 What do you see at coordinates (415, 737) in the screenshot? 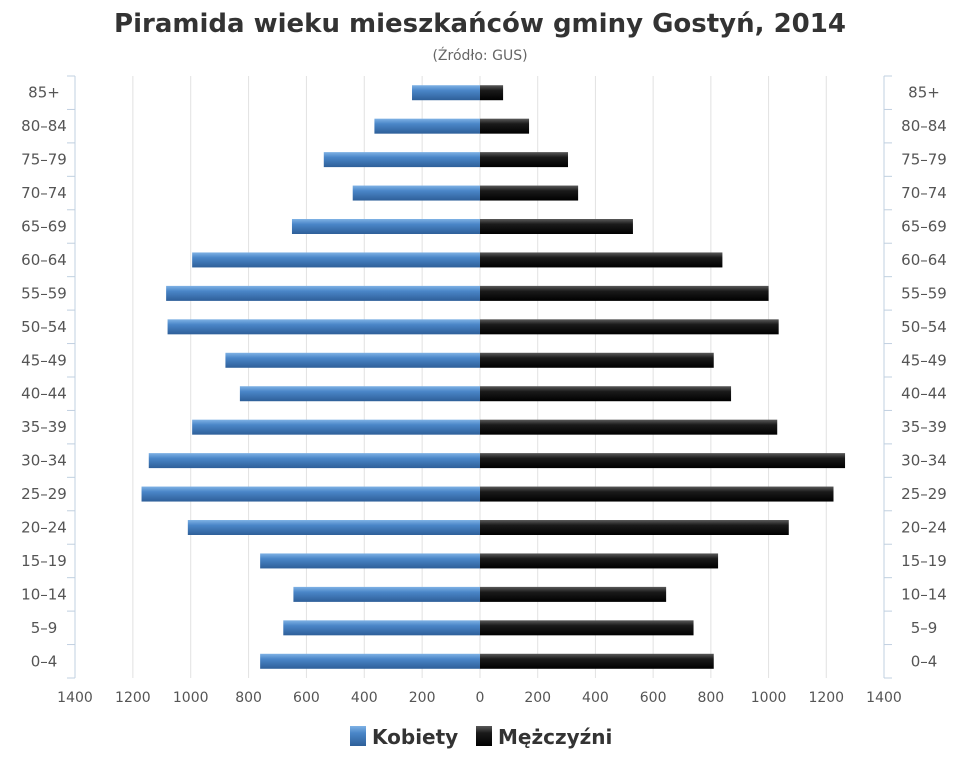
I see `legend-label: Kobiety` at bounding box center [415, 737].